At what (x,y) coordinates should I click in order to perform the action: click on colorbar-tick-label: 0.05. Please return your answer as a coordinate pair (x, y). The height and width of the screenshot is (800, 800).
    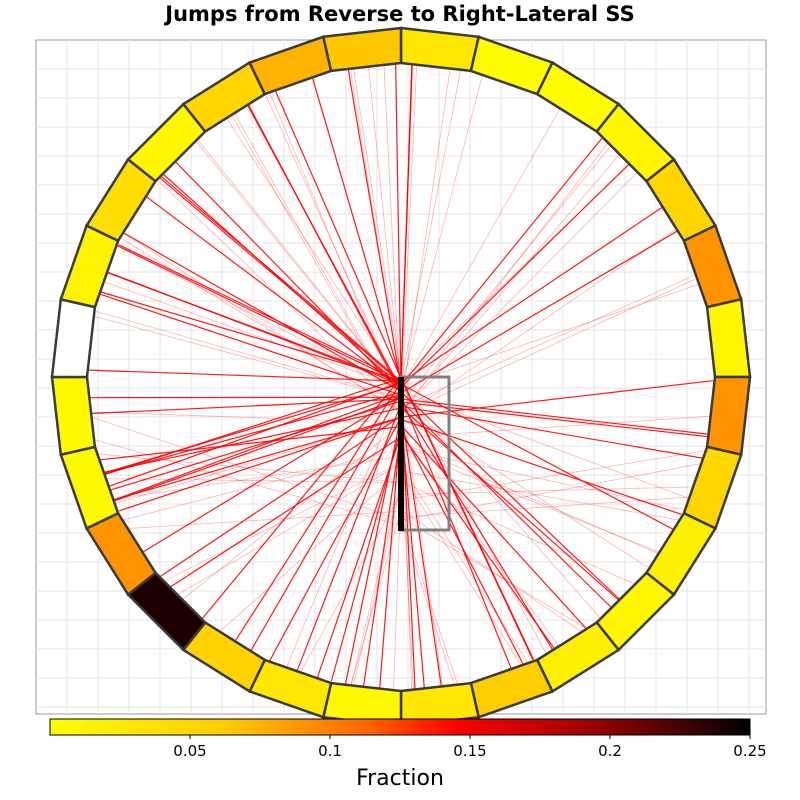
    Looking at the image, I should click on (189, 751).